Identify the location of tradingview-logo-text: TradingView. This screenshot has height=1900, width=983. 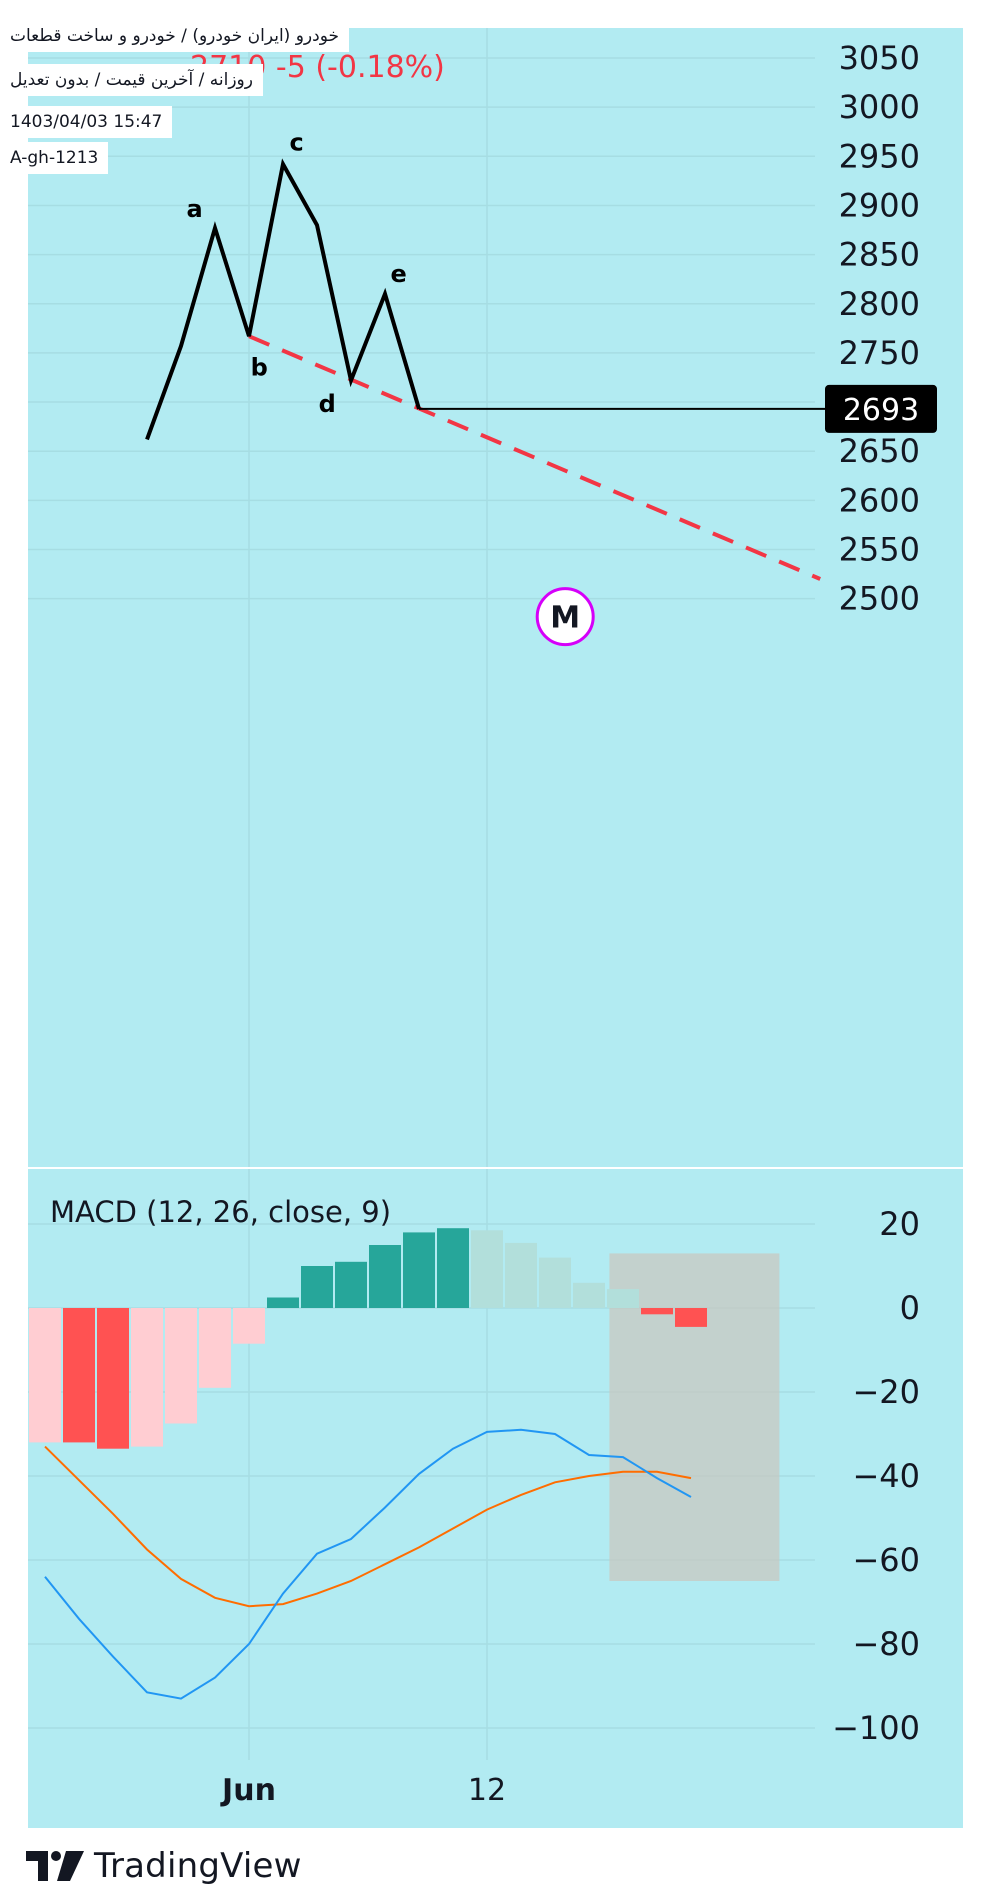
(198, 1866).